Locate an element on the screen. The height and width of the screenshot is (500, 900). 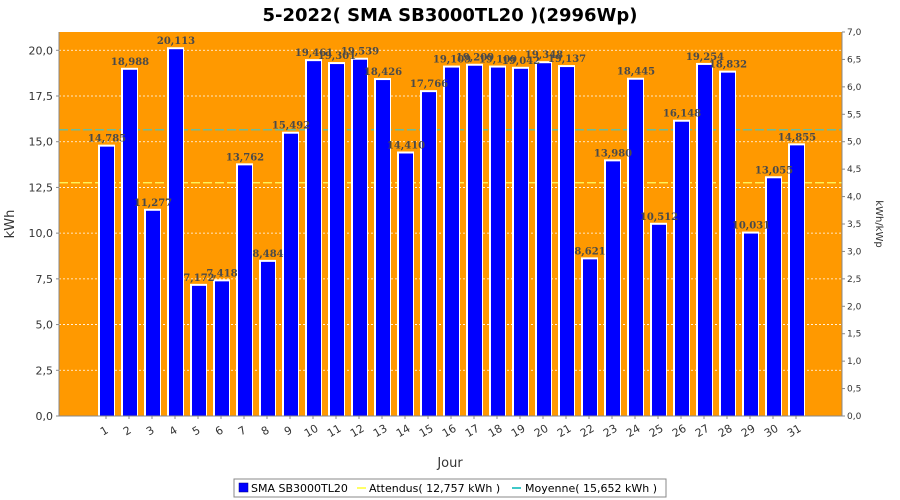
x-tick-label: 12 is located at coordinates (357, 431).